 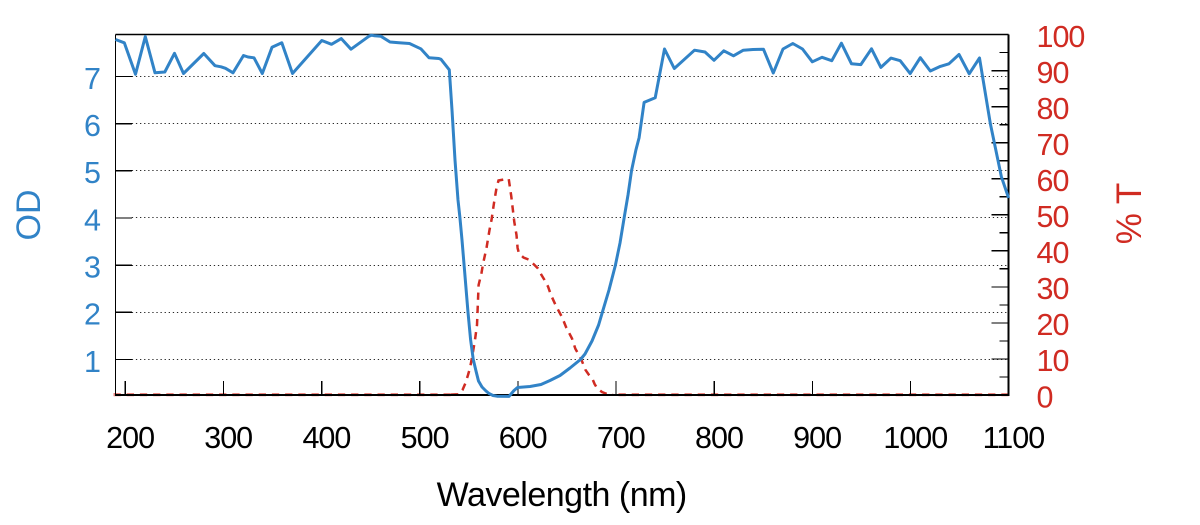 What do you see at coordinates (621, 438) in the screenshot?
I see `svg-text: 700` at bounding box center [621, 438].